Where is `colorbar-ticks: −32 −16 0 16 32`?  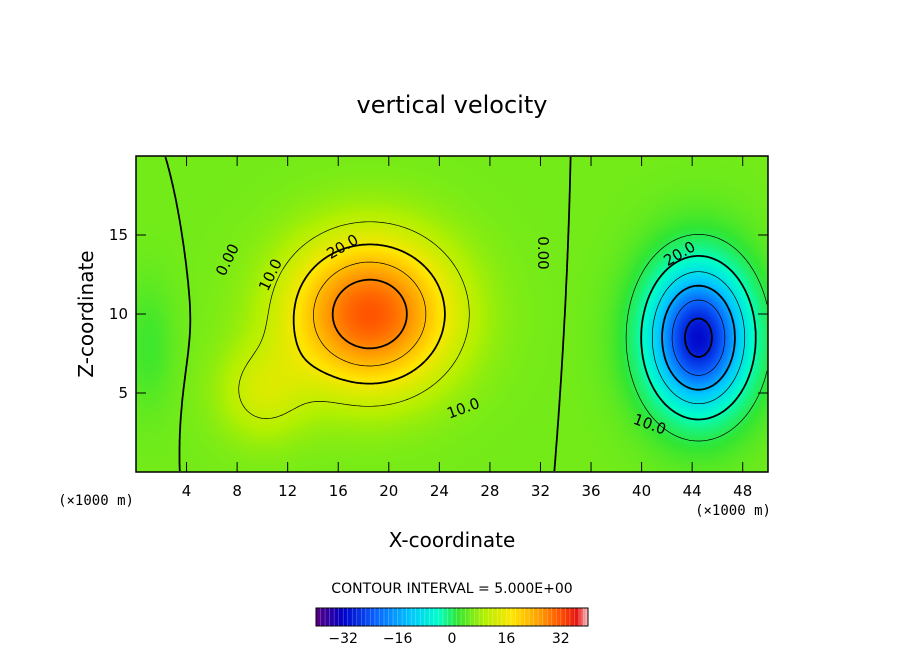
colorbar-ticks: −32 −16 0 16 32 is located at coordinates (448, 639).